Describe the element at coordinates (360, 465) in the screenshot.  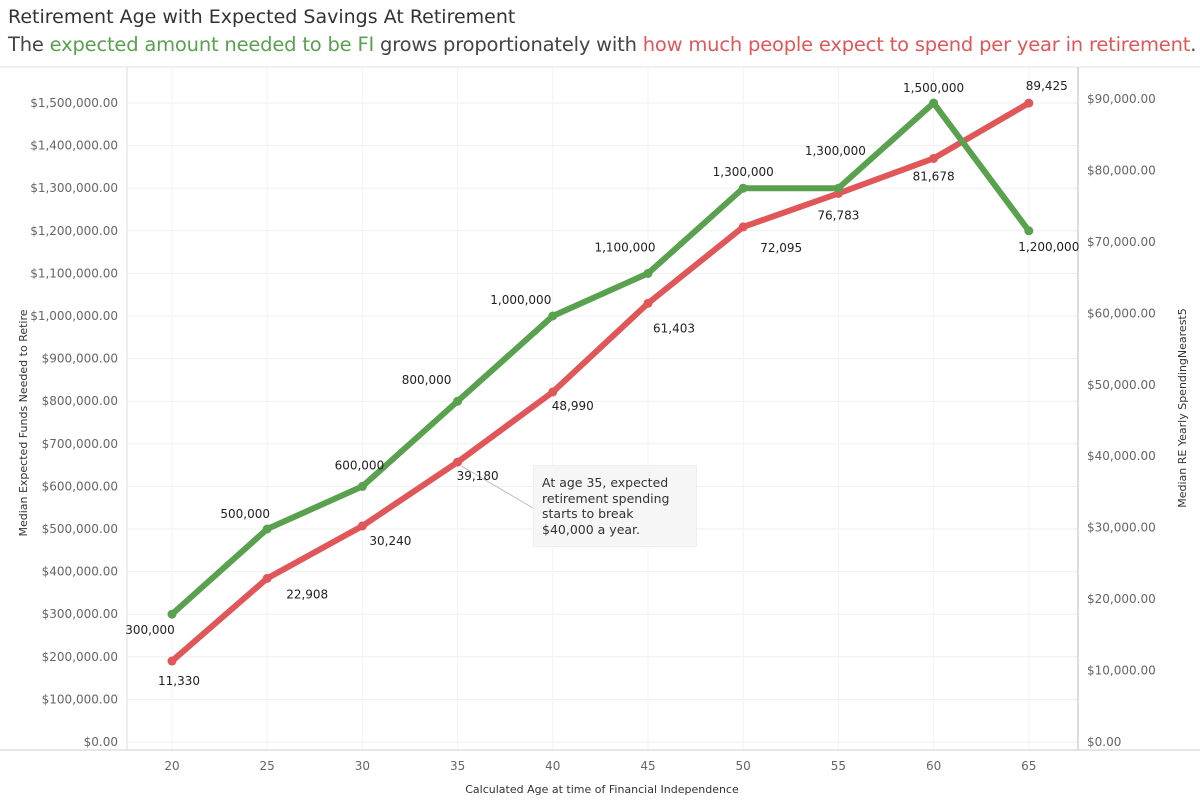
I see `funds-data-label: 600,000` at that location.